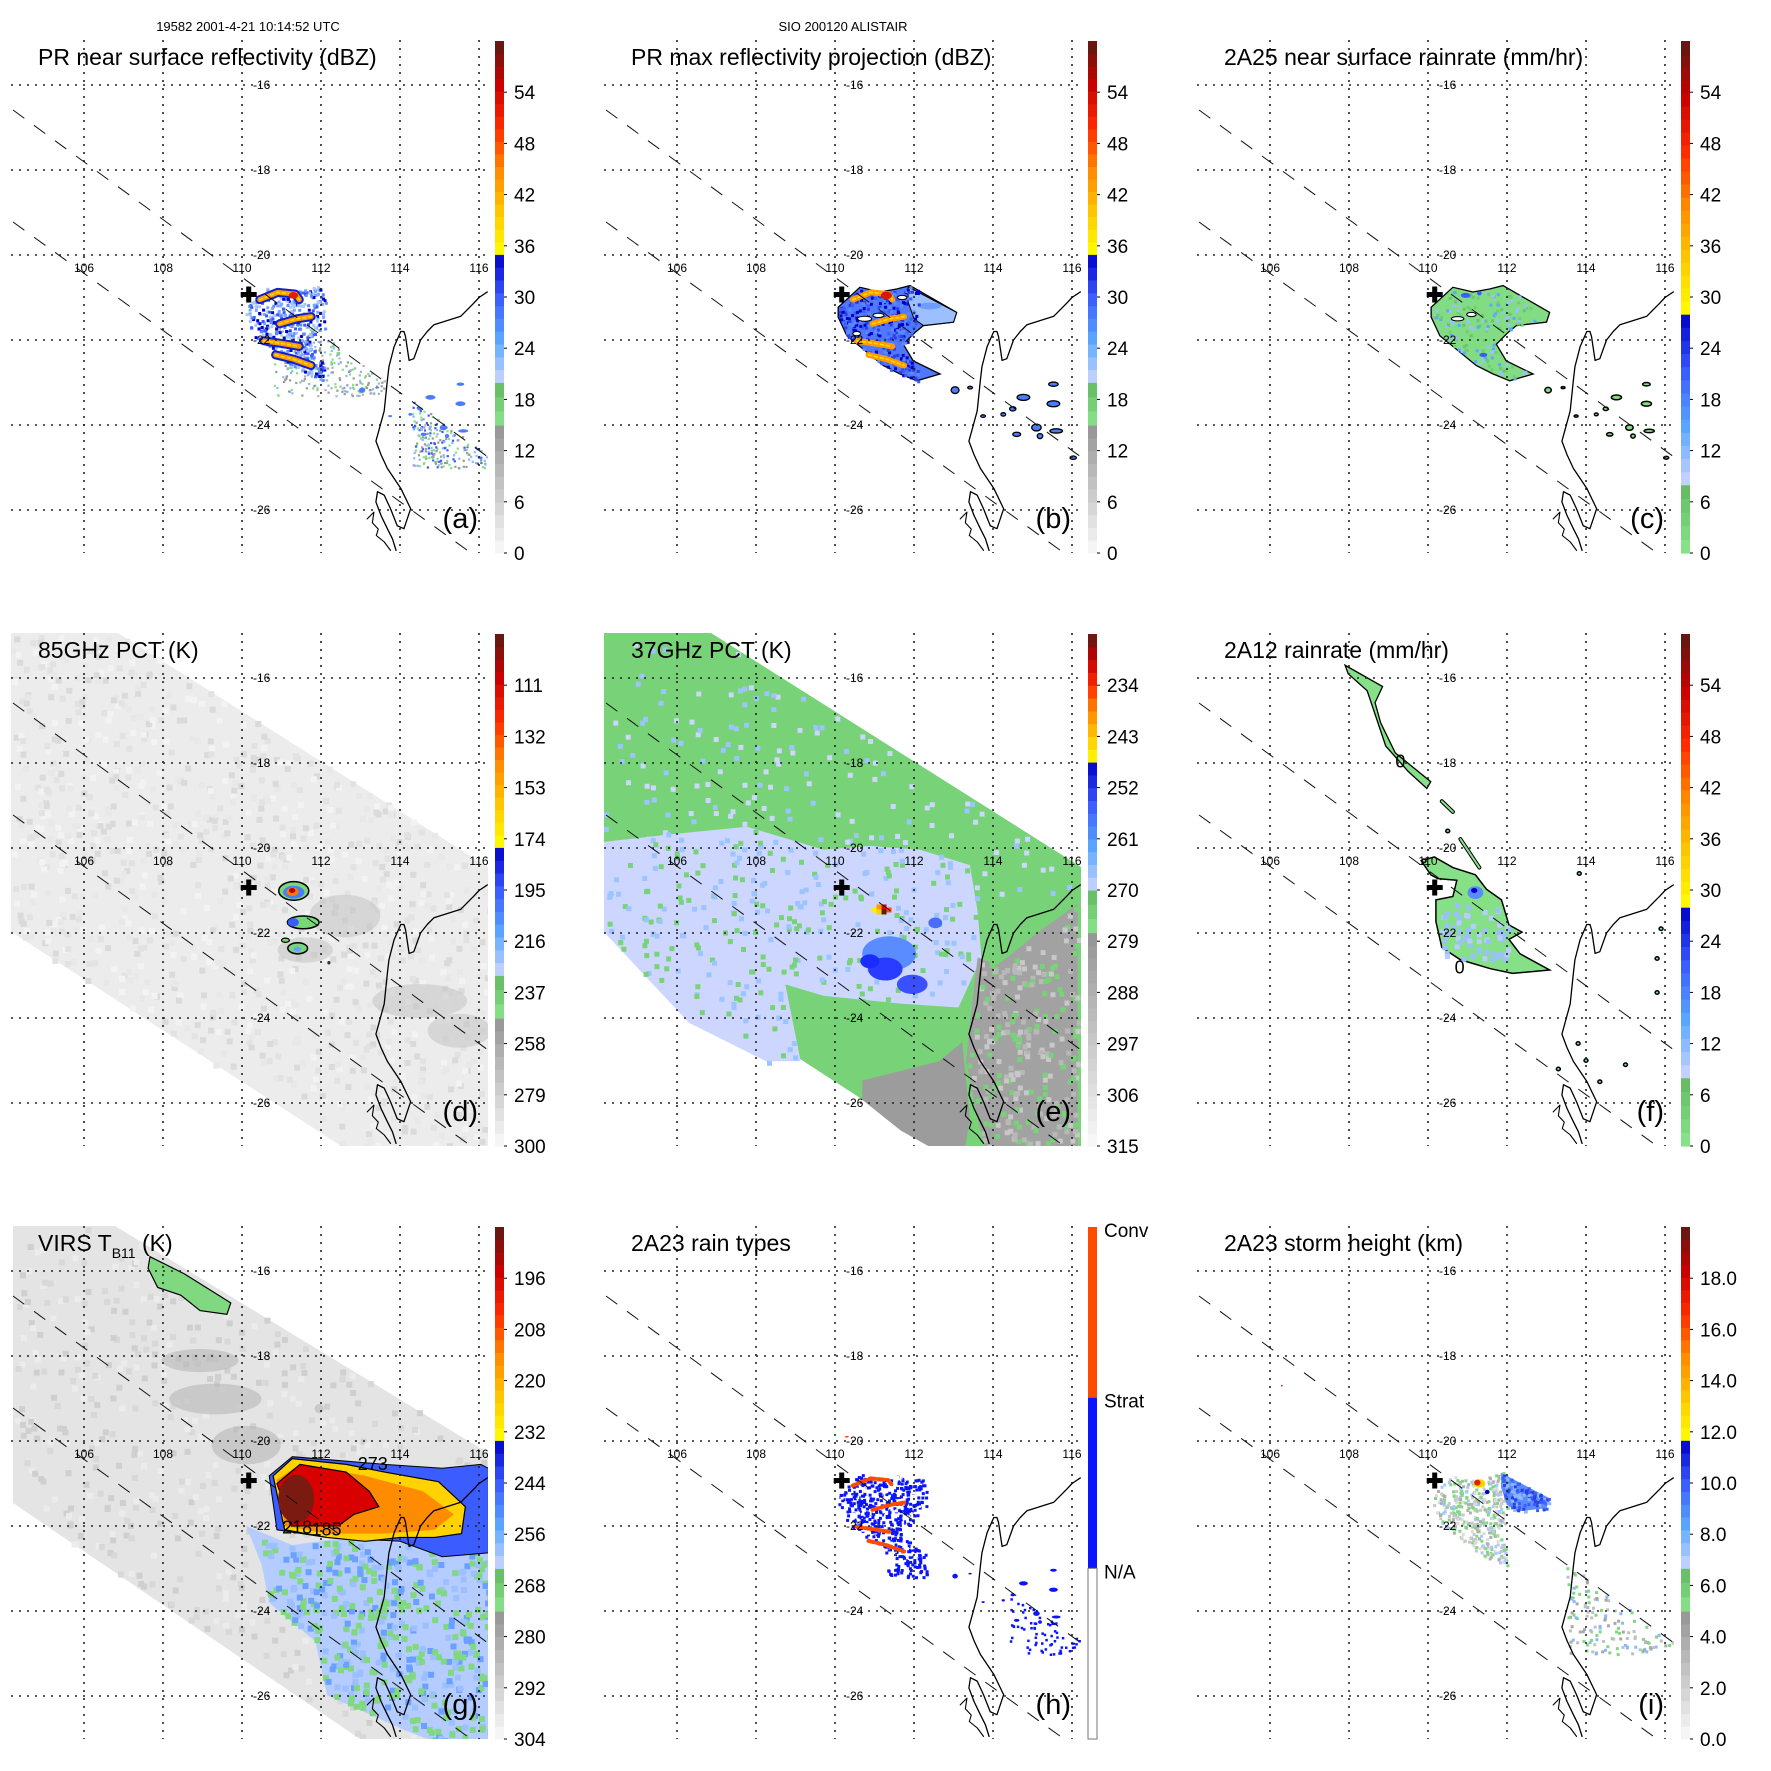  I want to click on panel-label: (a), so click(460, 519).